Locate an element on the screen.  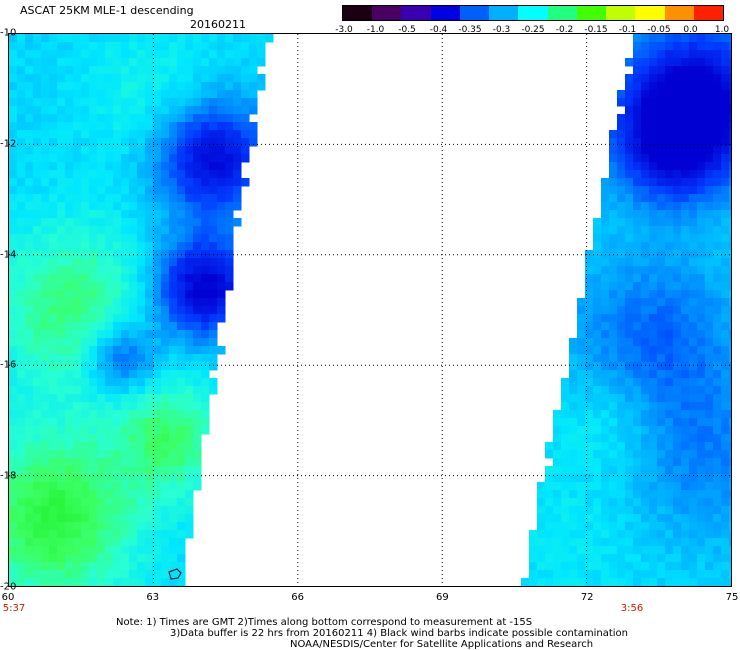
colorbar-label: -0.25 is located at coordinates (533, 30).